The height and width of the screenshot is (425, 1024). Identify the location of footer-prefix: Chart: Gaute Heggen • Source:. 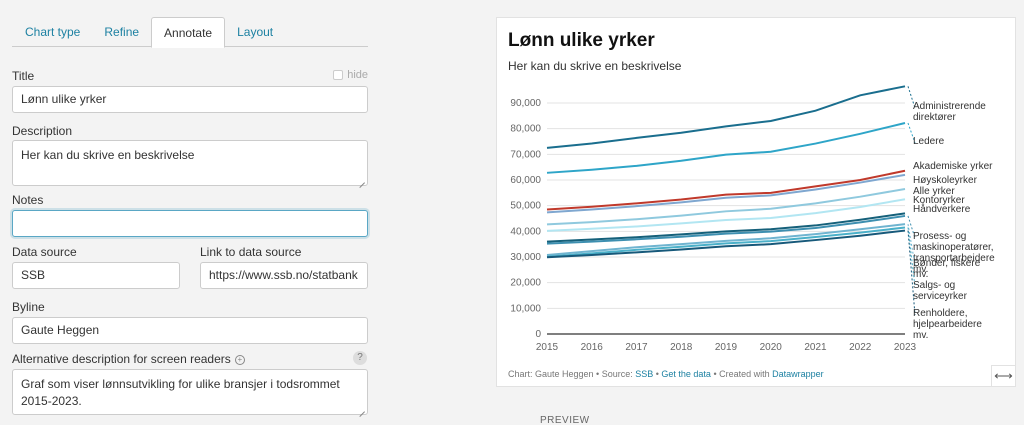
(572, 374).